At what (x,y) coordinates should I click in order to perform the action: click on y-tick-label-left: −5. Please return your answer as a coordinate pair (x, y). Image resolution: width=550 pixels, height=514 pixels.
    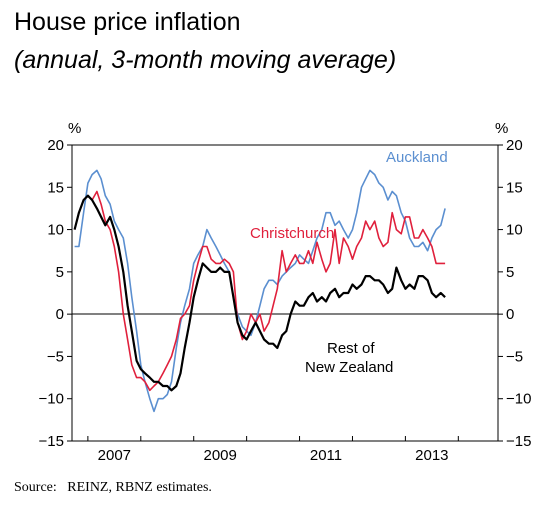
    Looking at the image, I should click on (55, 356).